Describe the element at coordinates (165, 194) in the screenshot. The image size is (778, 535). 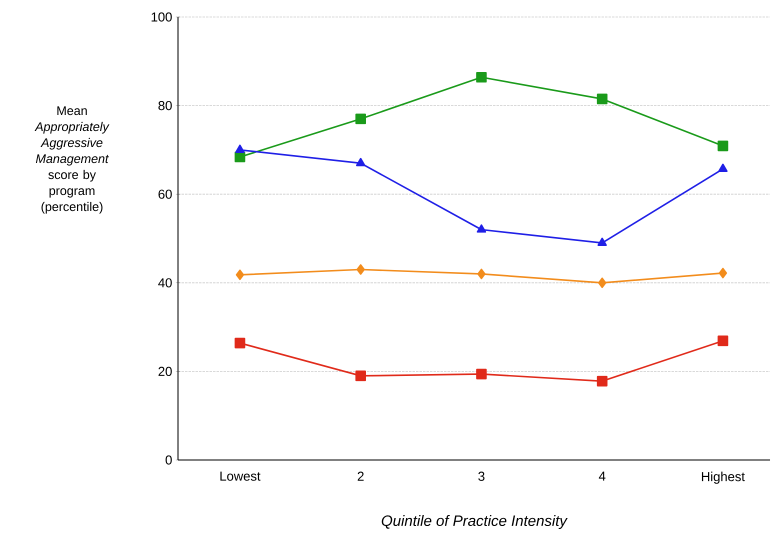
I see `y-tick-label: 60` at that location.